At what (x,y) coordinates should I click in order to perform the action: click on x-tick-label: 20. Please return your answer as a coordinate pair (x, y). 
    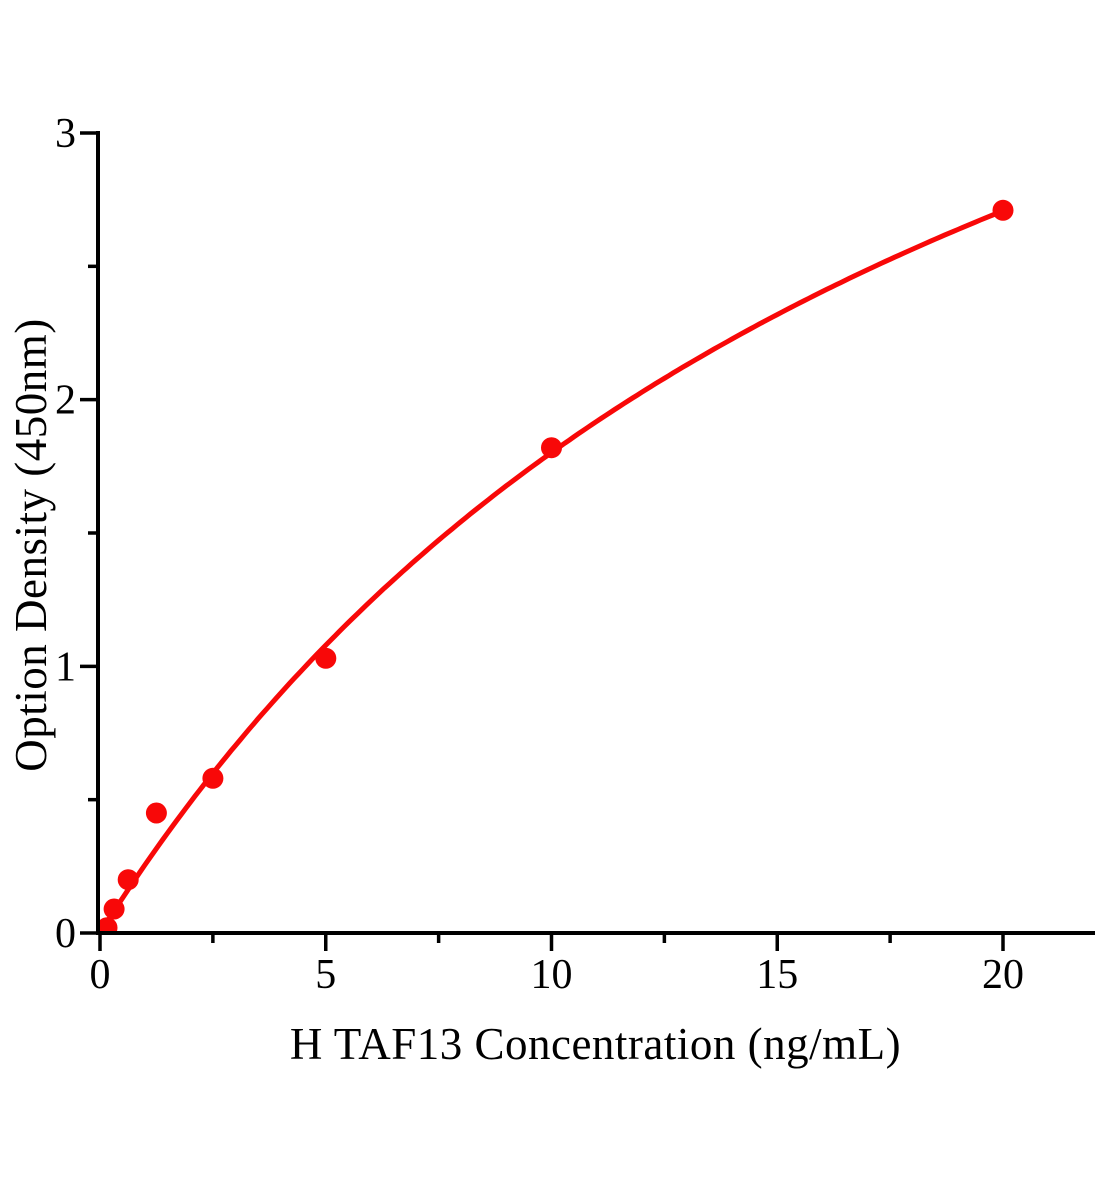
    Looking at the image, I should click on (1003, 975).